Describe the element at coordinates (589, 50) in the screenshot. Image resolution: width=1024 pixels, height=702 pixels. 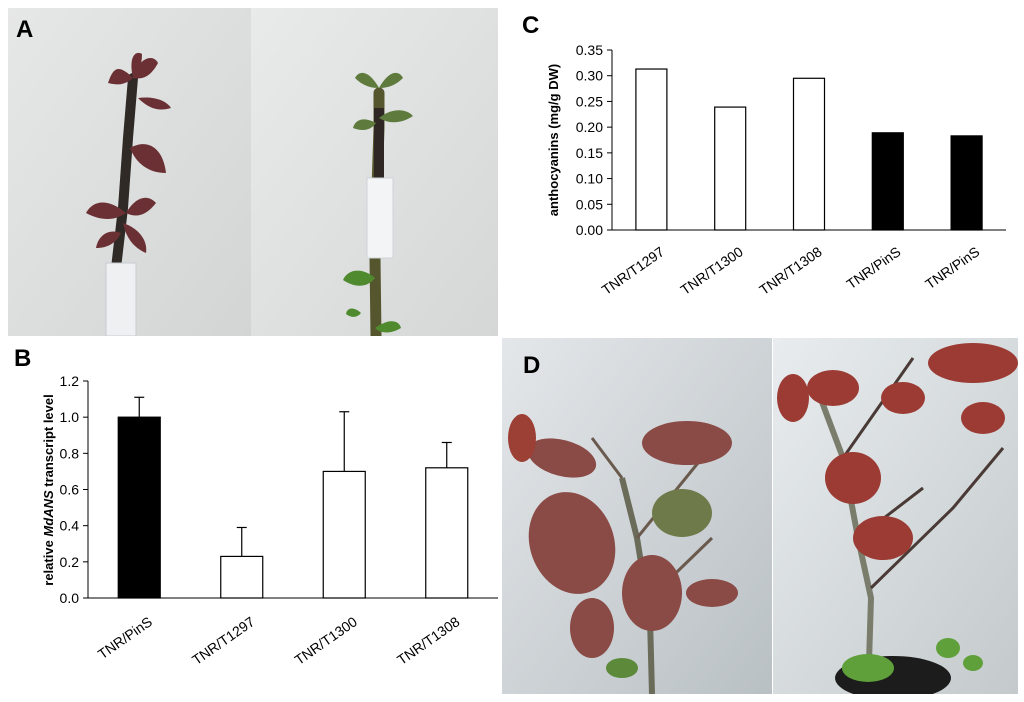
I see `y-tick-label: 0.35` at that location.